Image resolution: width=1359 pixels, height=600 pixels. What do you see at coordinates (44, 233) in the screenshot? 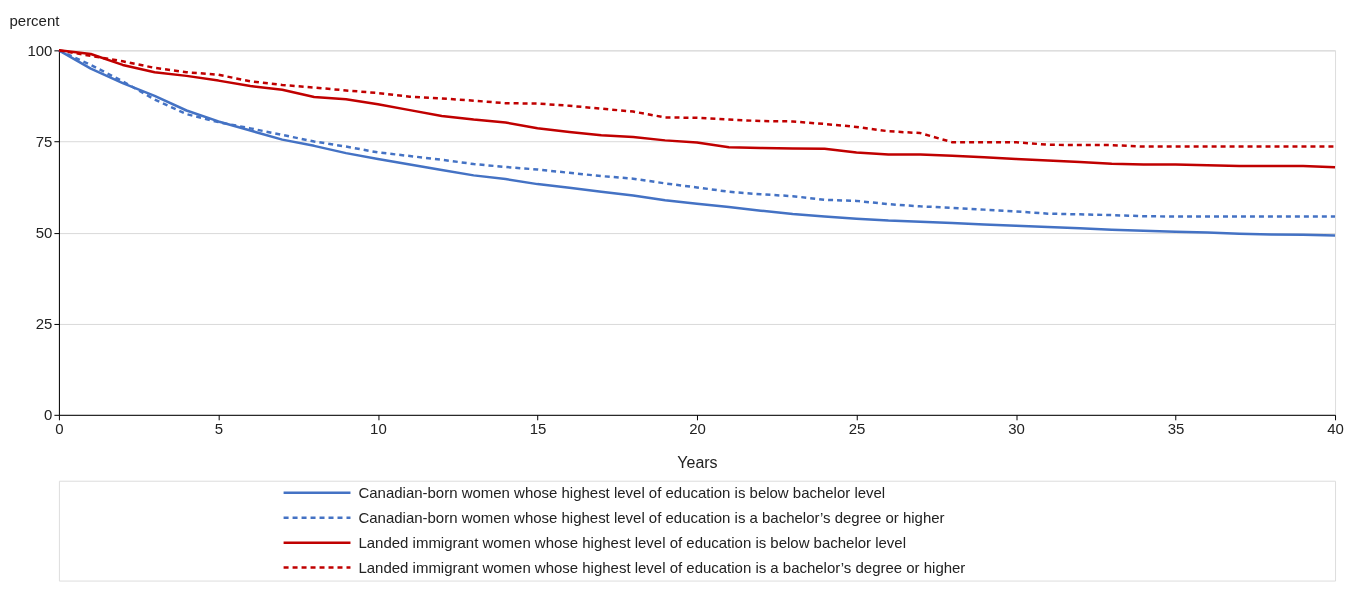
I see `y-tick-label: 50` at bounding box center [44, 233].